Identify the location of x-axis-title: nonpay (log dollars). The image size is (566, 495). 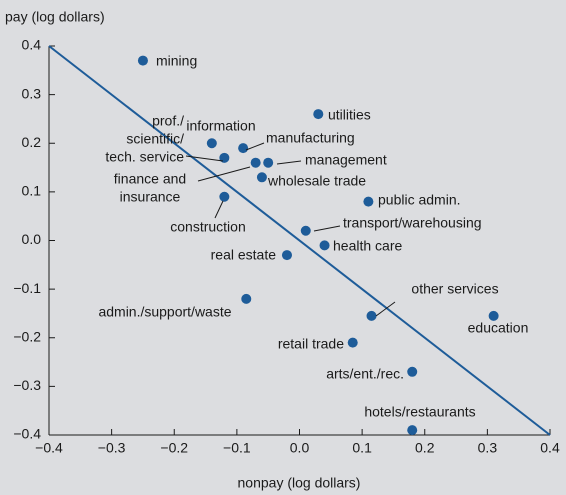
(299, 483).